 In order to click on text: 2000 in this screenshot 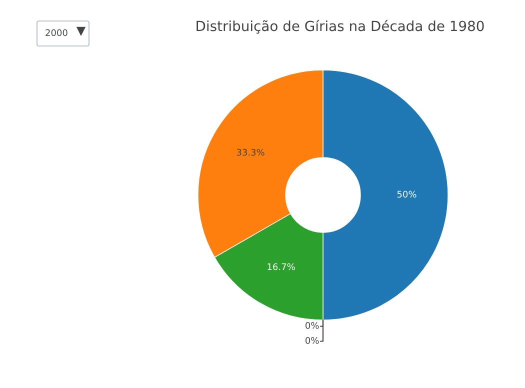, I will do `click(57, 32)`.